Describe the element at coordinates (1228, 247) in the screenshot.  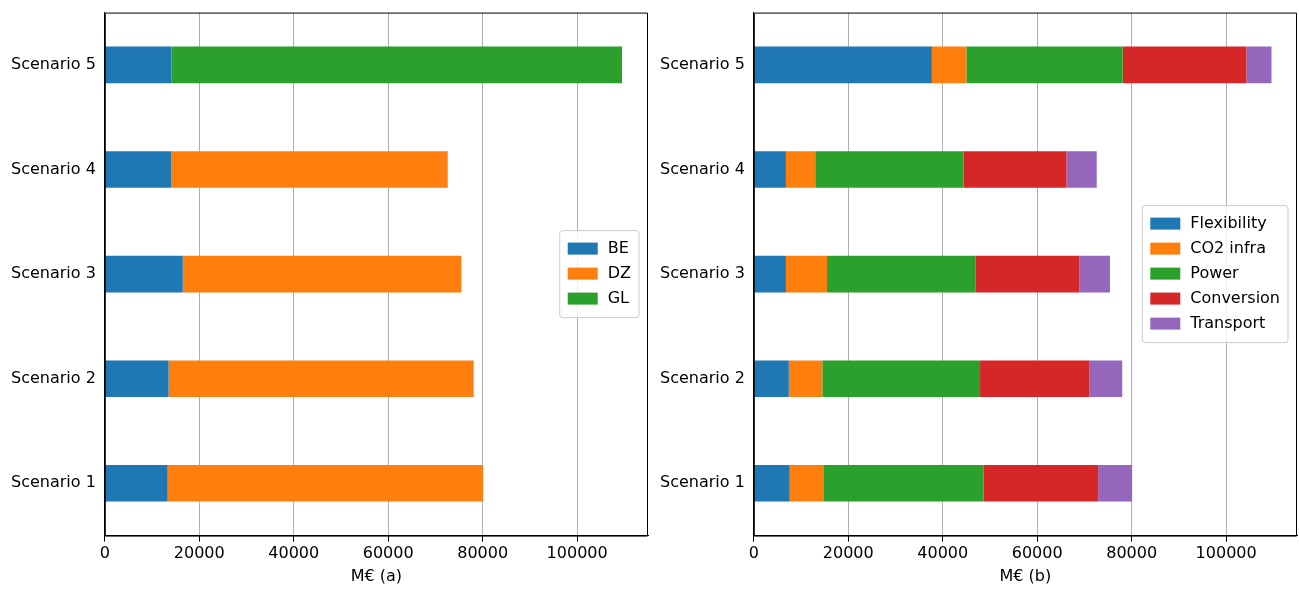
I see `legend-label: CO2 infra` at that location.